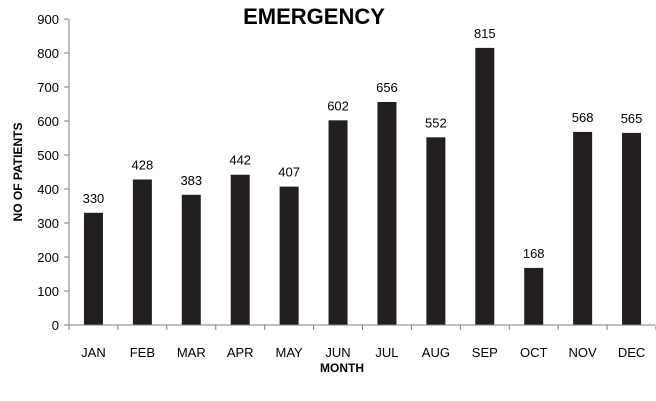 The width and height of the screenshot is (656, 401). Describe the element at coordinates (485, 186) in the screenshot. I see `bar-sep` at that location.